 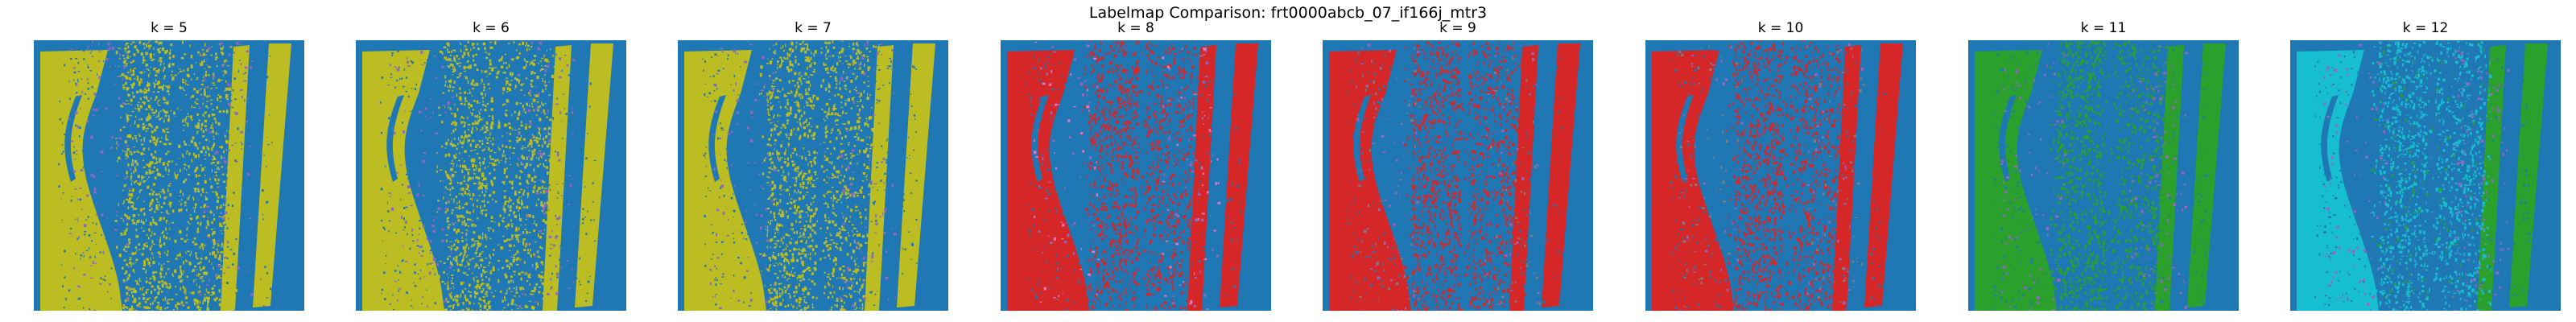 I want to click on panel-k7: k = 7, so click(x=813, y=165).